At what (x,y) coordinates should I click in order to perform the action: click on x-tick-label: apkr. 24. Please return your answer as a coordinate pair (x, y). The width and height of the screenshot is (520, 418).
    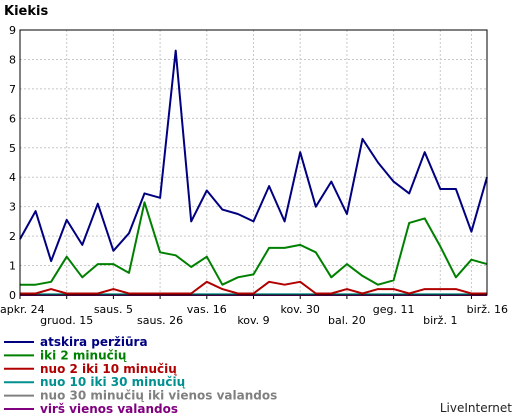
    Looking at the image, I should click on (22, 309).